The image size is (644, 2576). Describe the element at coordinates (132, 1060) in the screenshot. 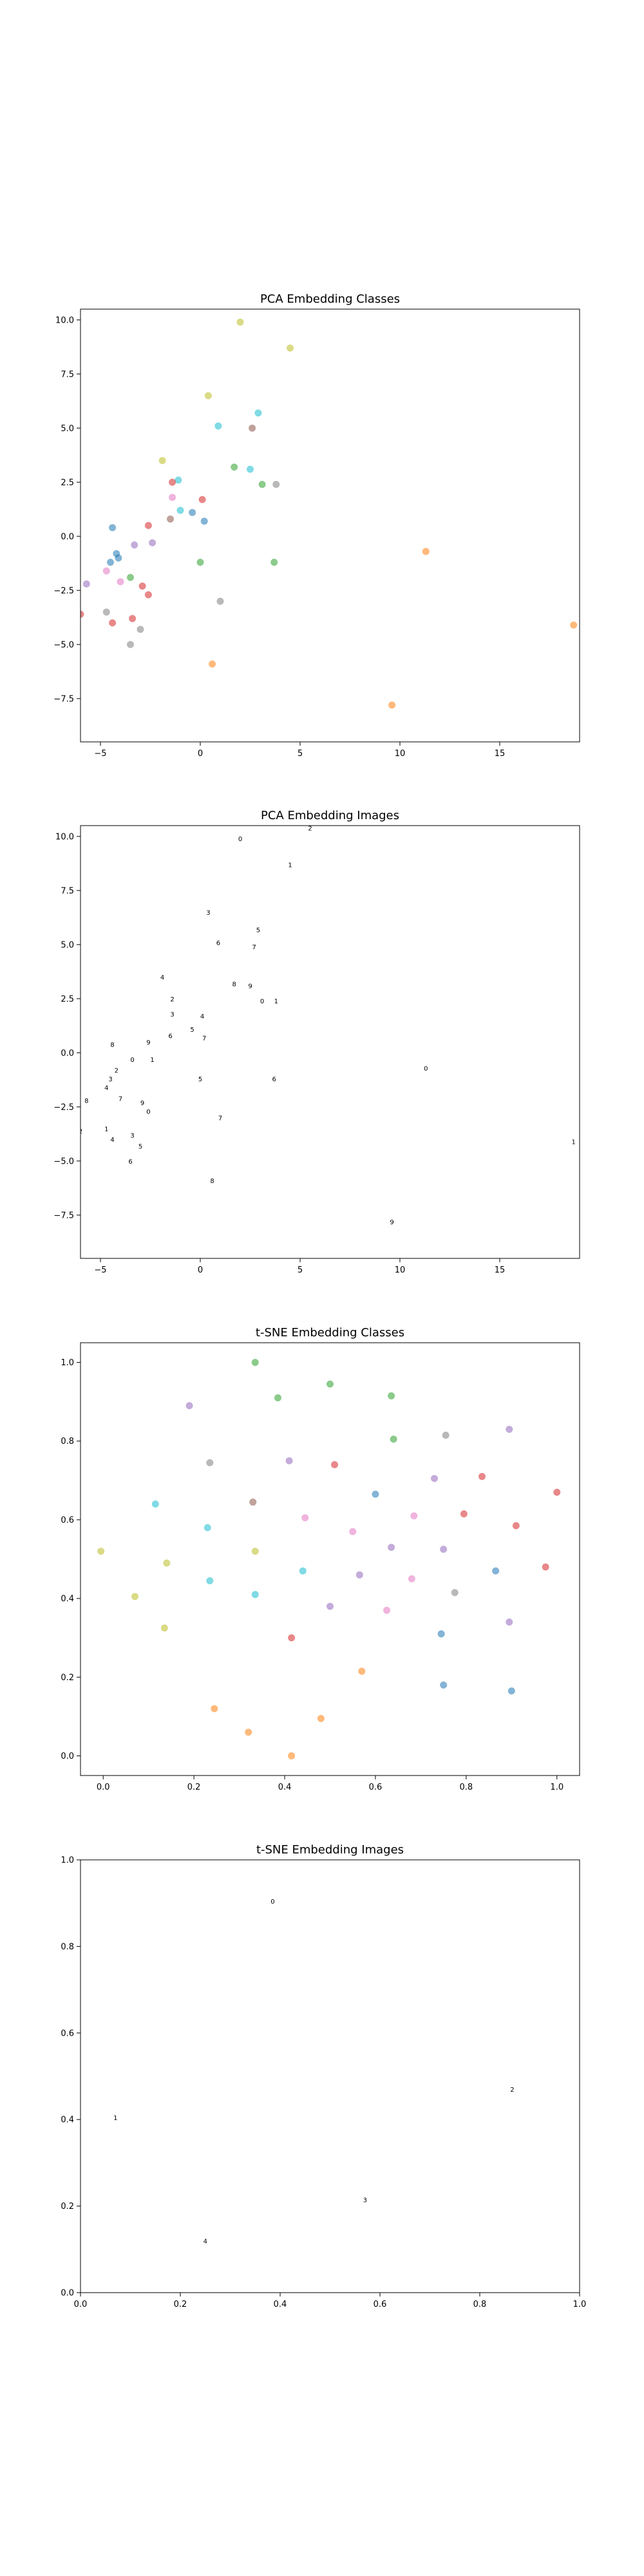

I see `image-point: 0` at that location.